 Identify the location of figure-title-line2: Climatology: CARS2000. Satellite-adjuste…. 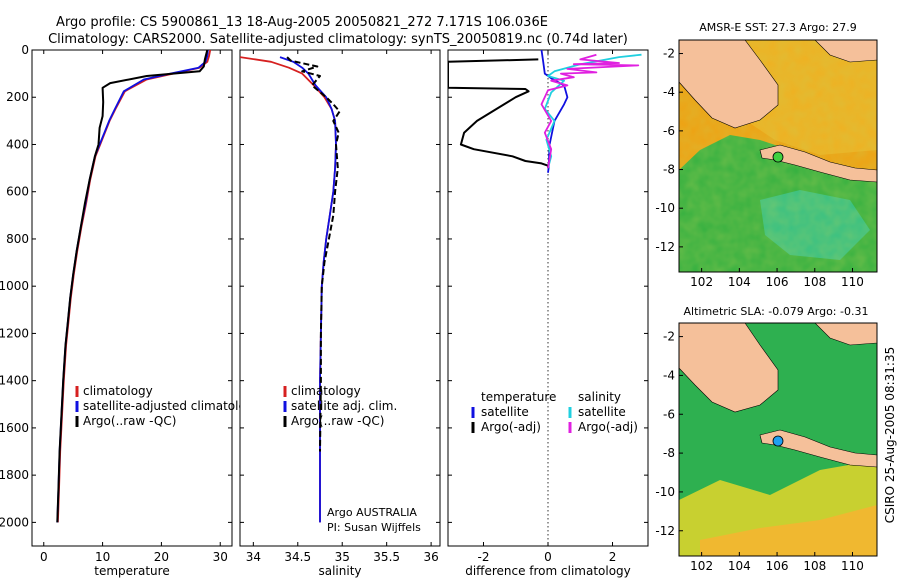
(338, 39).